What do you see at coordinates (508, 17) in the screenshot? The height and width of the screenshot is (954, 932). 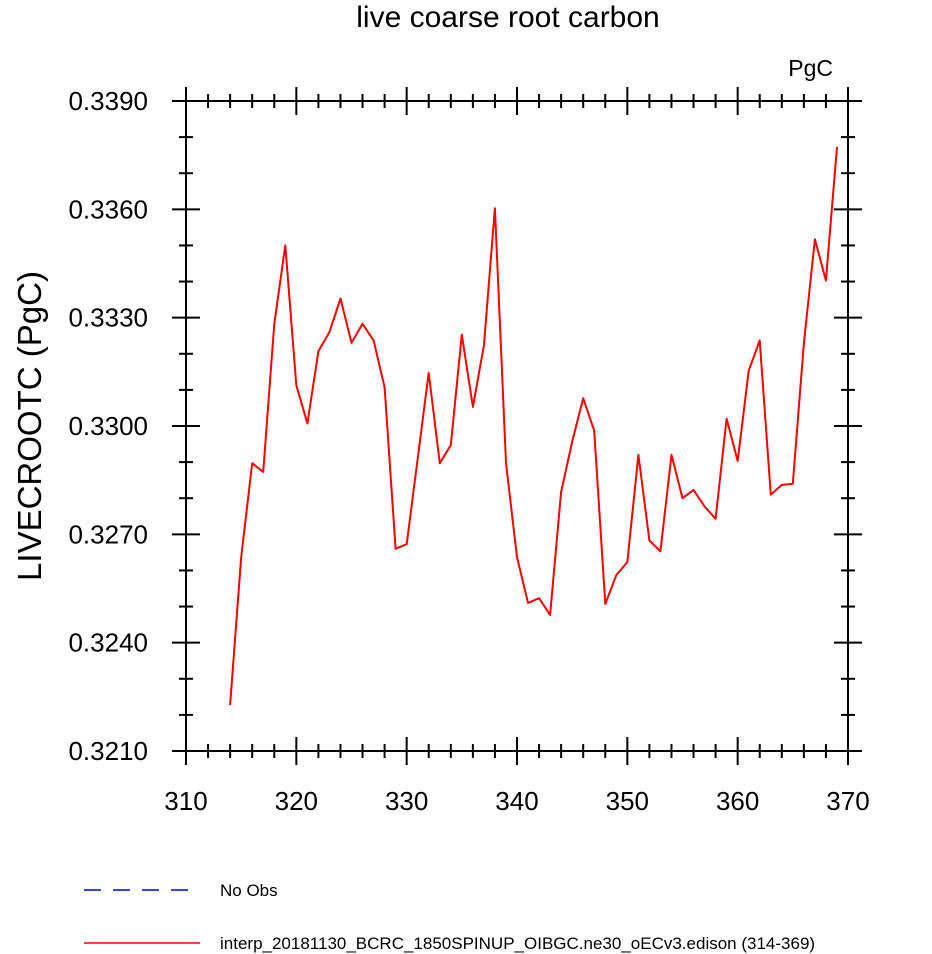 I see `chart-title: live coarse root carbon` at bounding box center [508, 17].